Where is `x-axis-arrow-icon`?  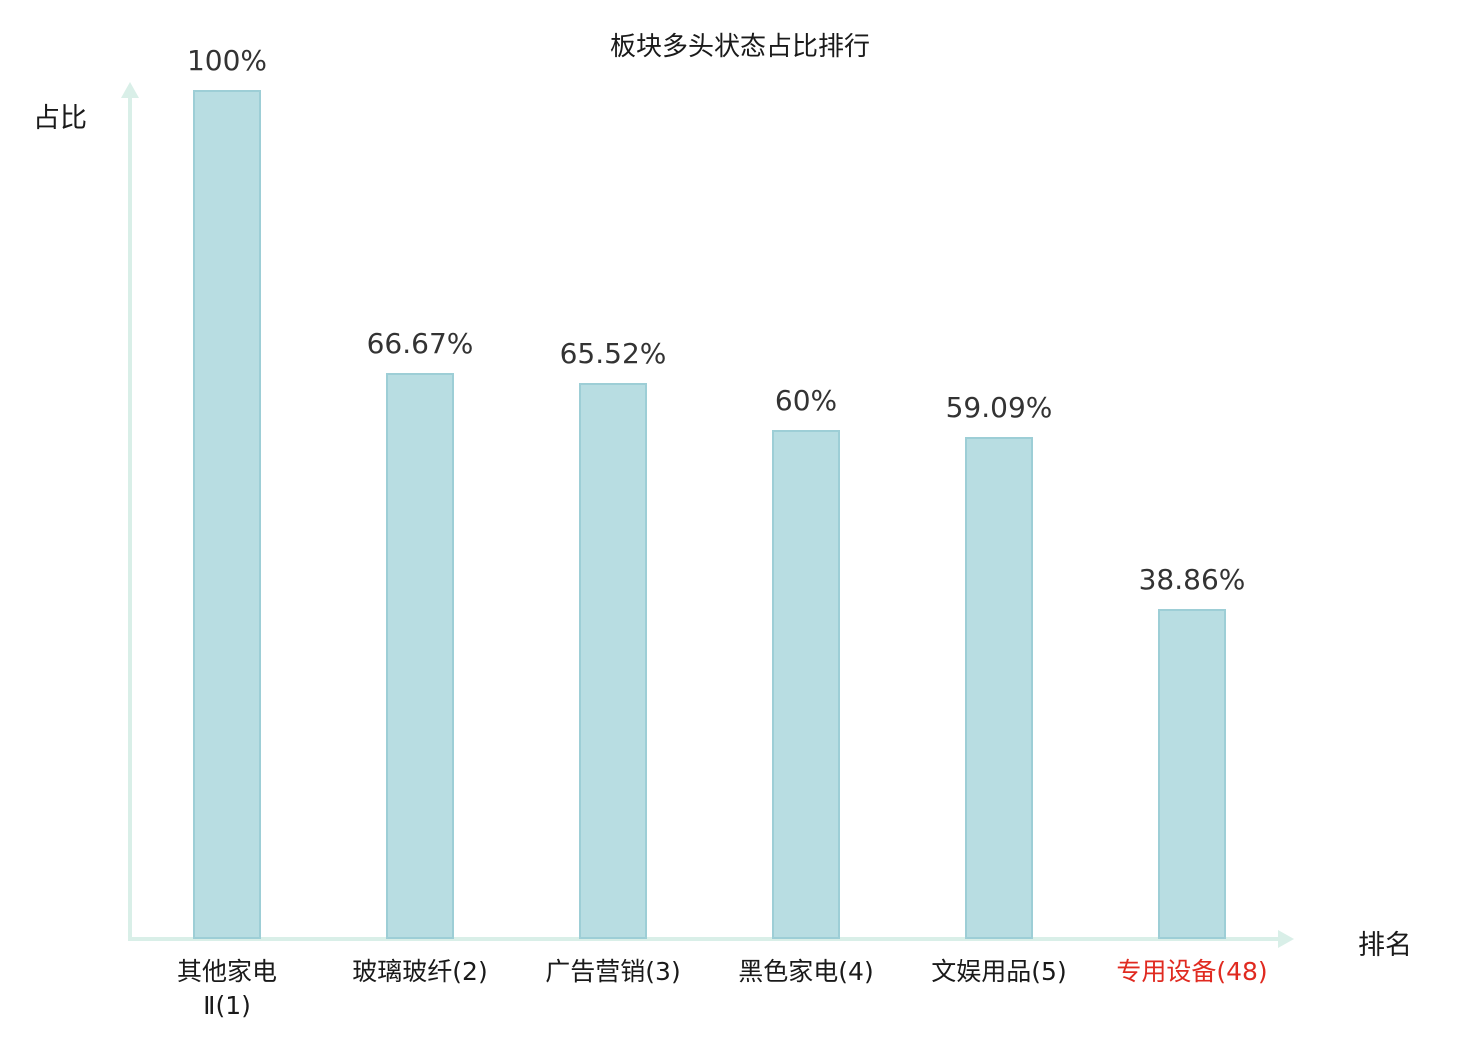
x-axis-arrow-icon is located at coordinates (1286, 939).